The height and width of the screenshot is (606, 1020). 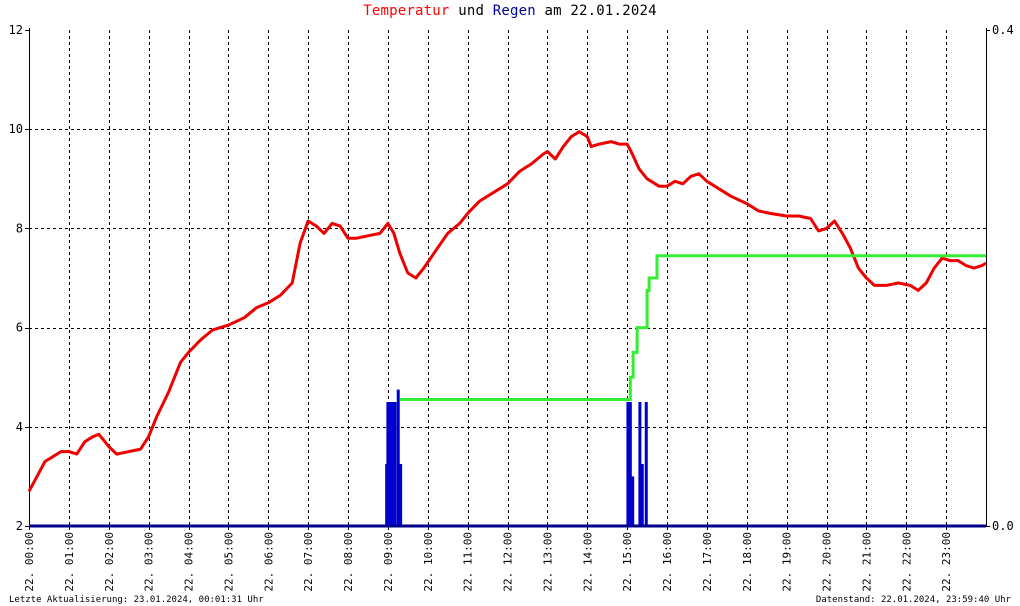 I want to click on x-tick-label: 22. 16:00, so click(x=667, y=562).